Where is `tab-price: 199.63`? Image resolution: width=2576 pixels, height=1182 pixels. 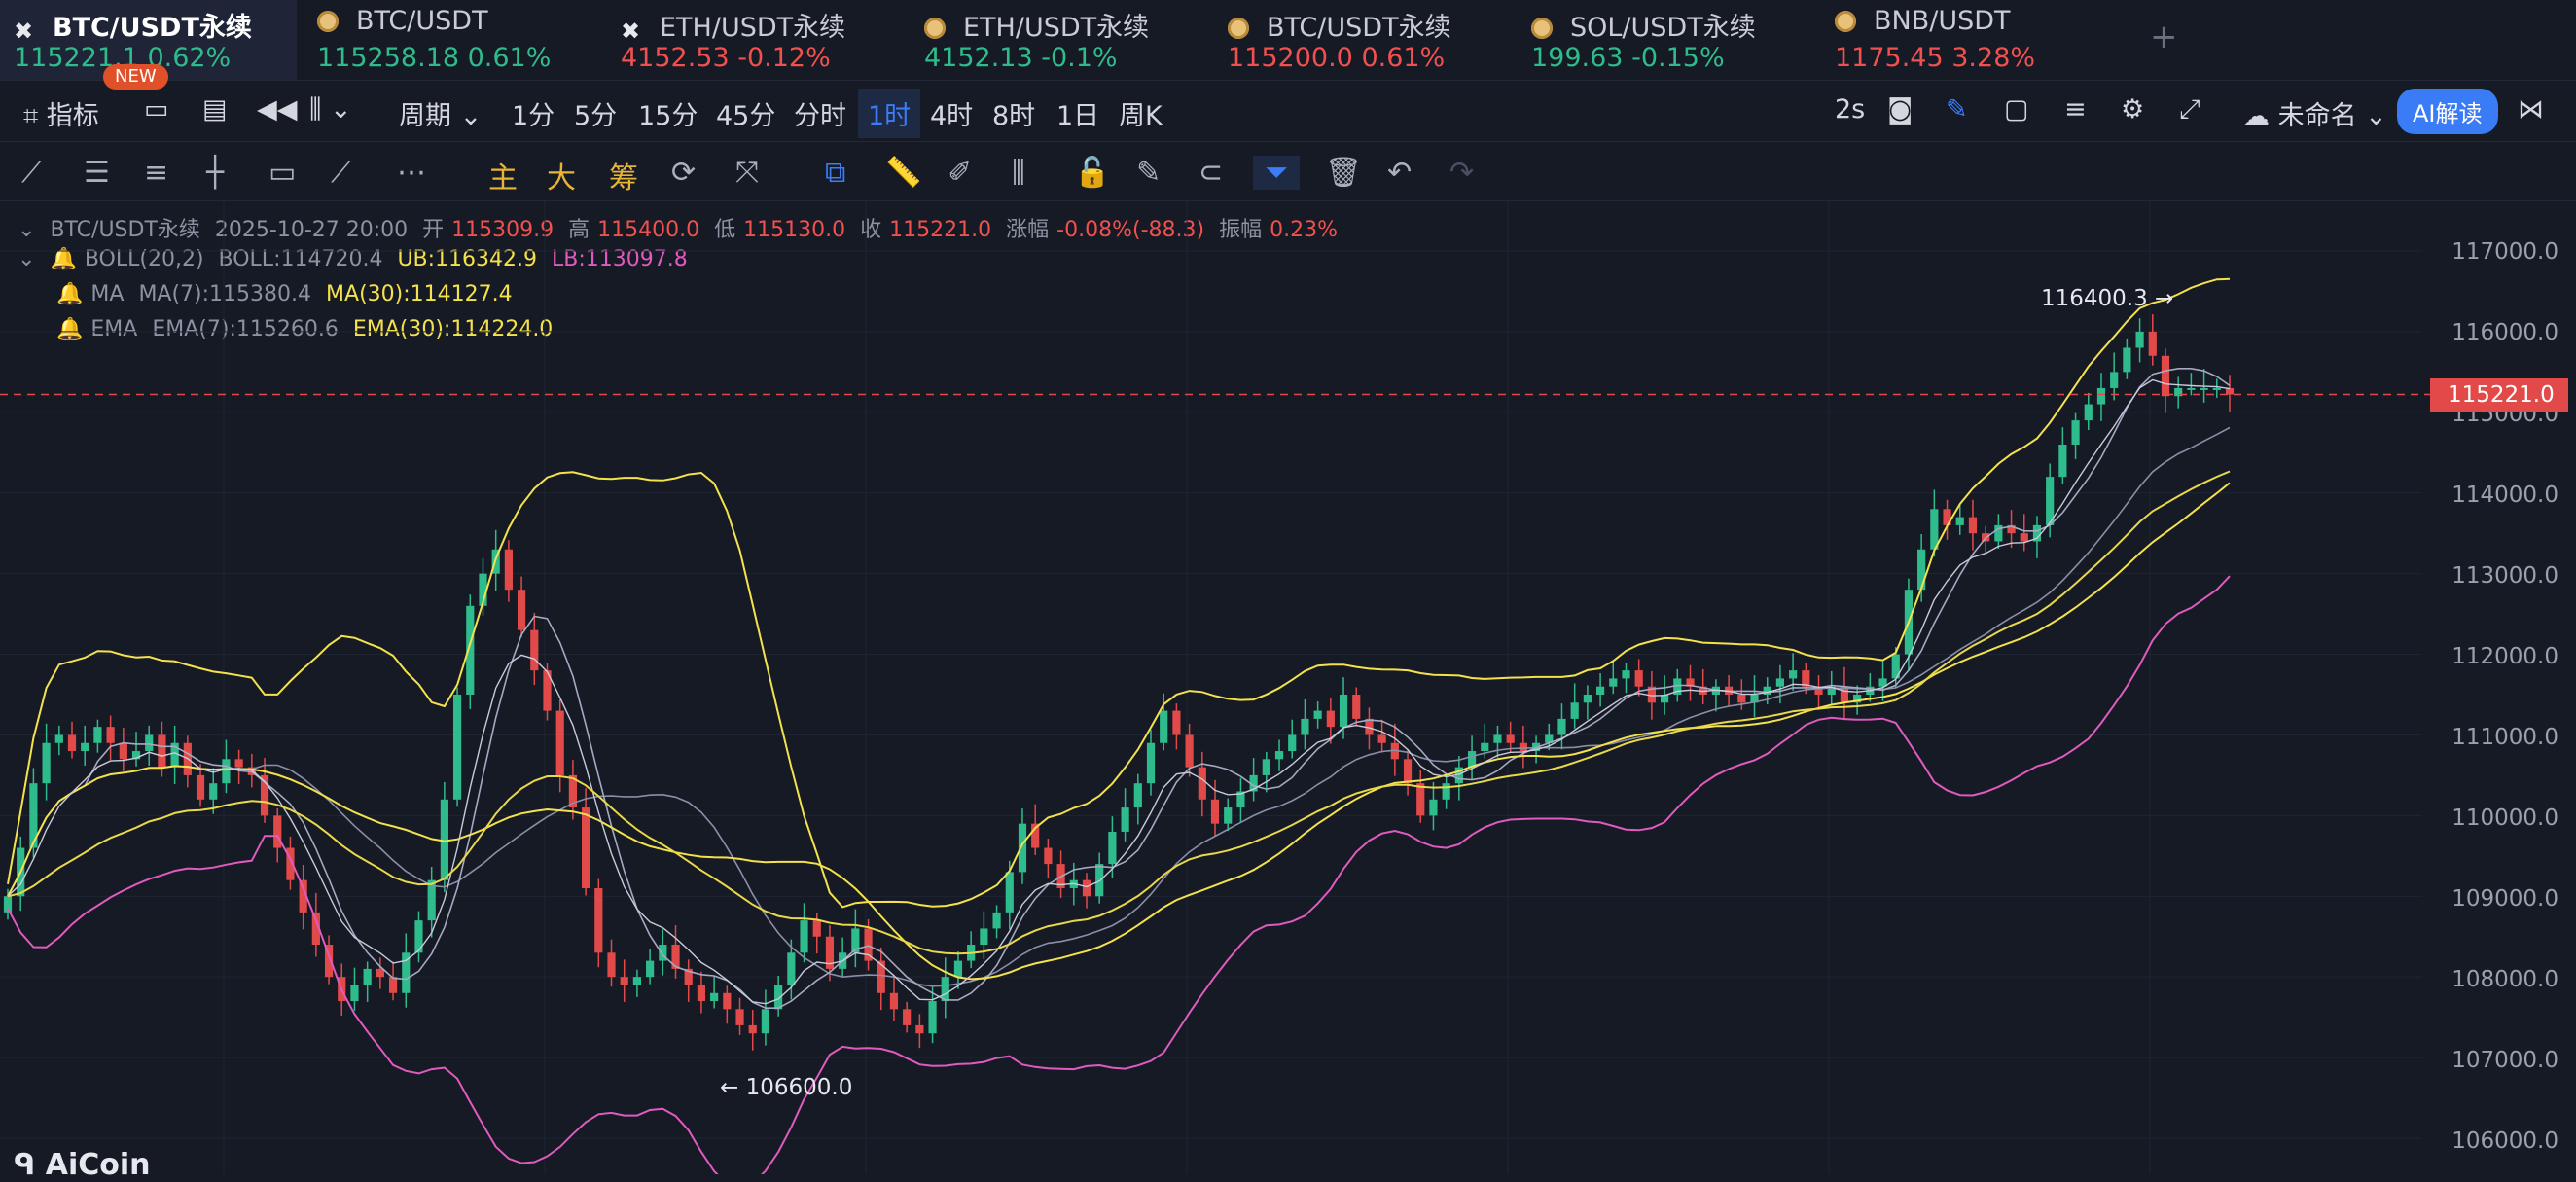
tab-price: 199.63 is located at coordinates (1577, 58).